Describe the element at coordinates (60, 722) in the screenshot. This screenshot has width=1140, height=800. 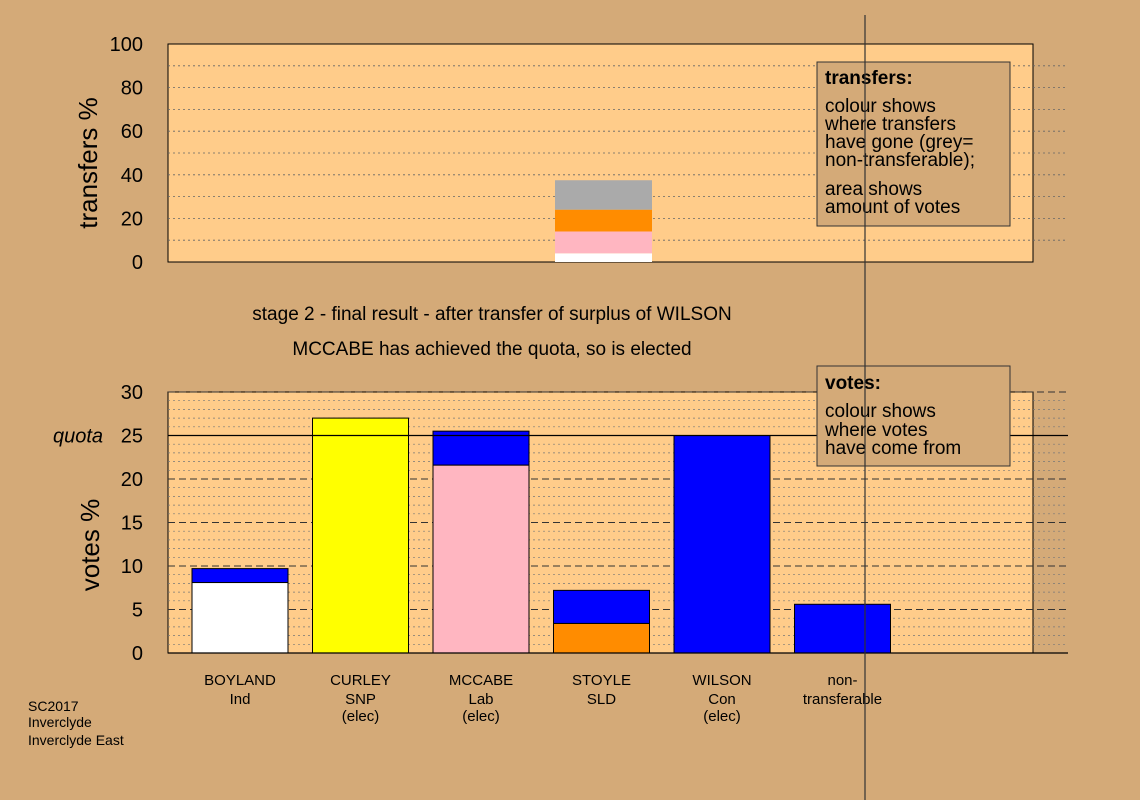
I see `footer-council: Inverclyde` at that location.